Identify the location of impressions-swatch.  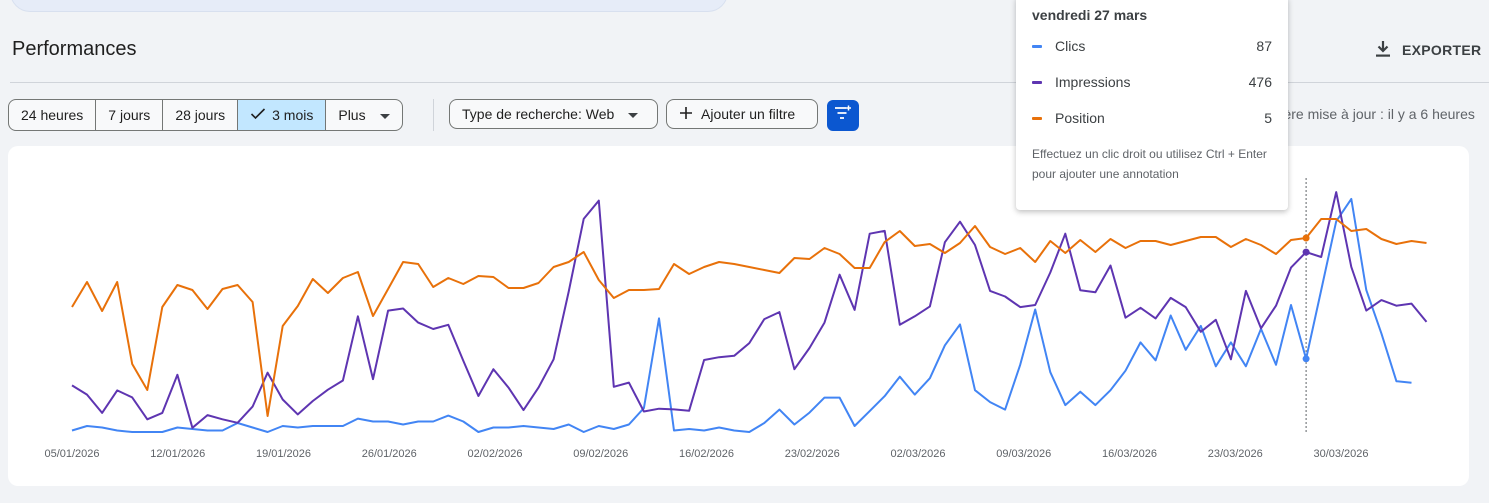
(1037, 82).